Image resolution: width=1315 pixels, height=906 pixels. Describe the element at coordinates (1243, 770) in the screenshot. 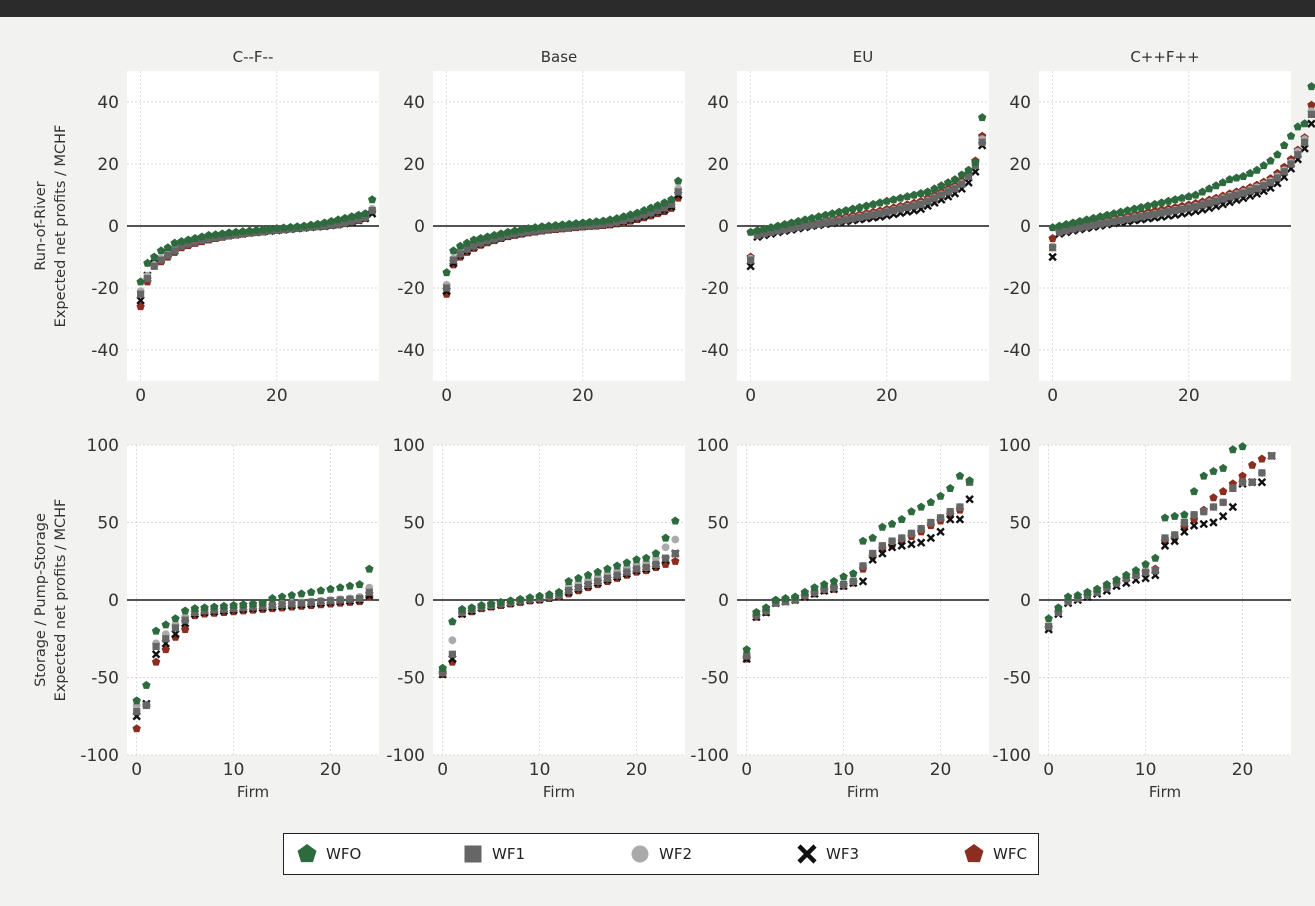

I see `x-tick-label: 20` at that location.